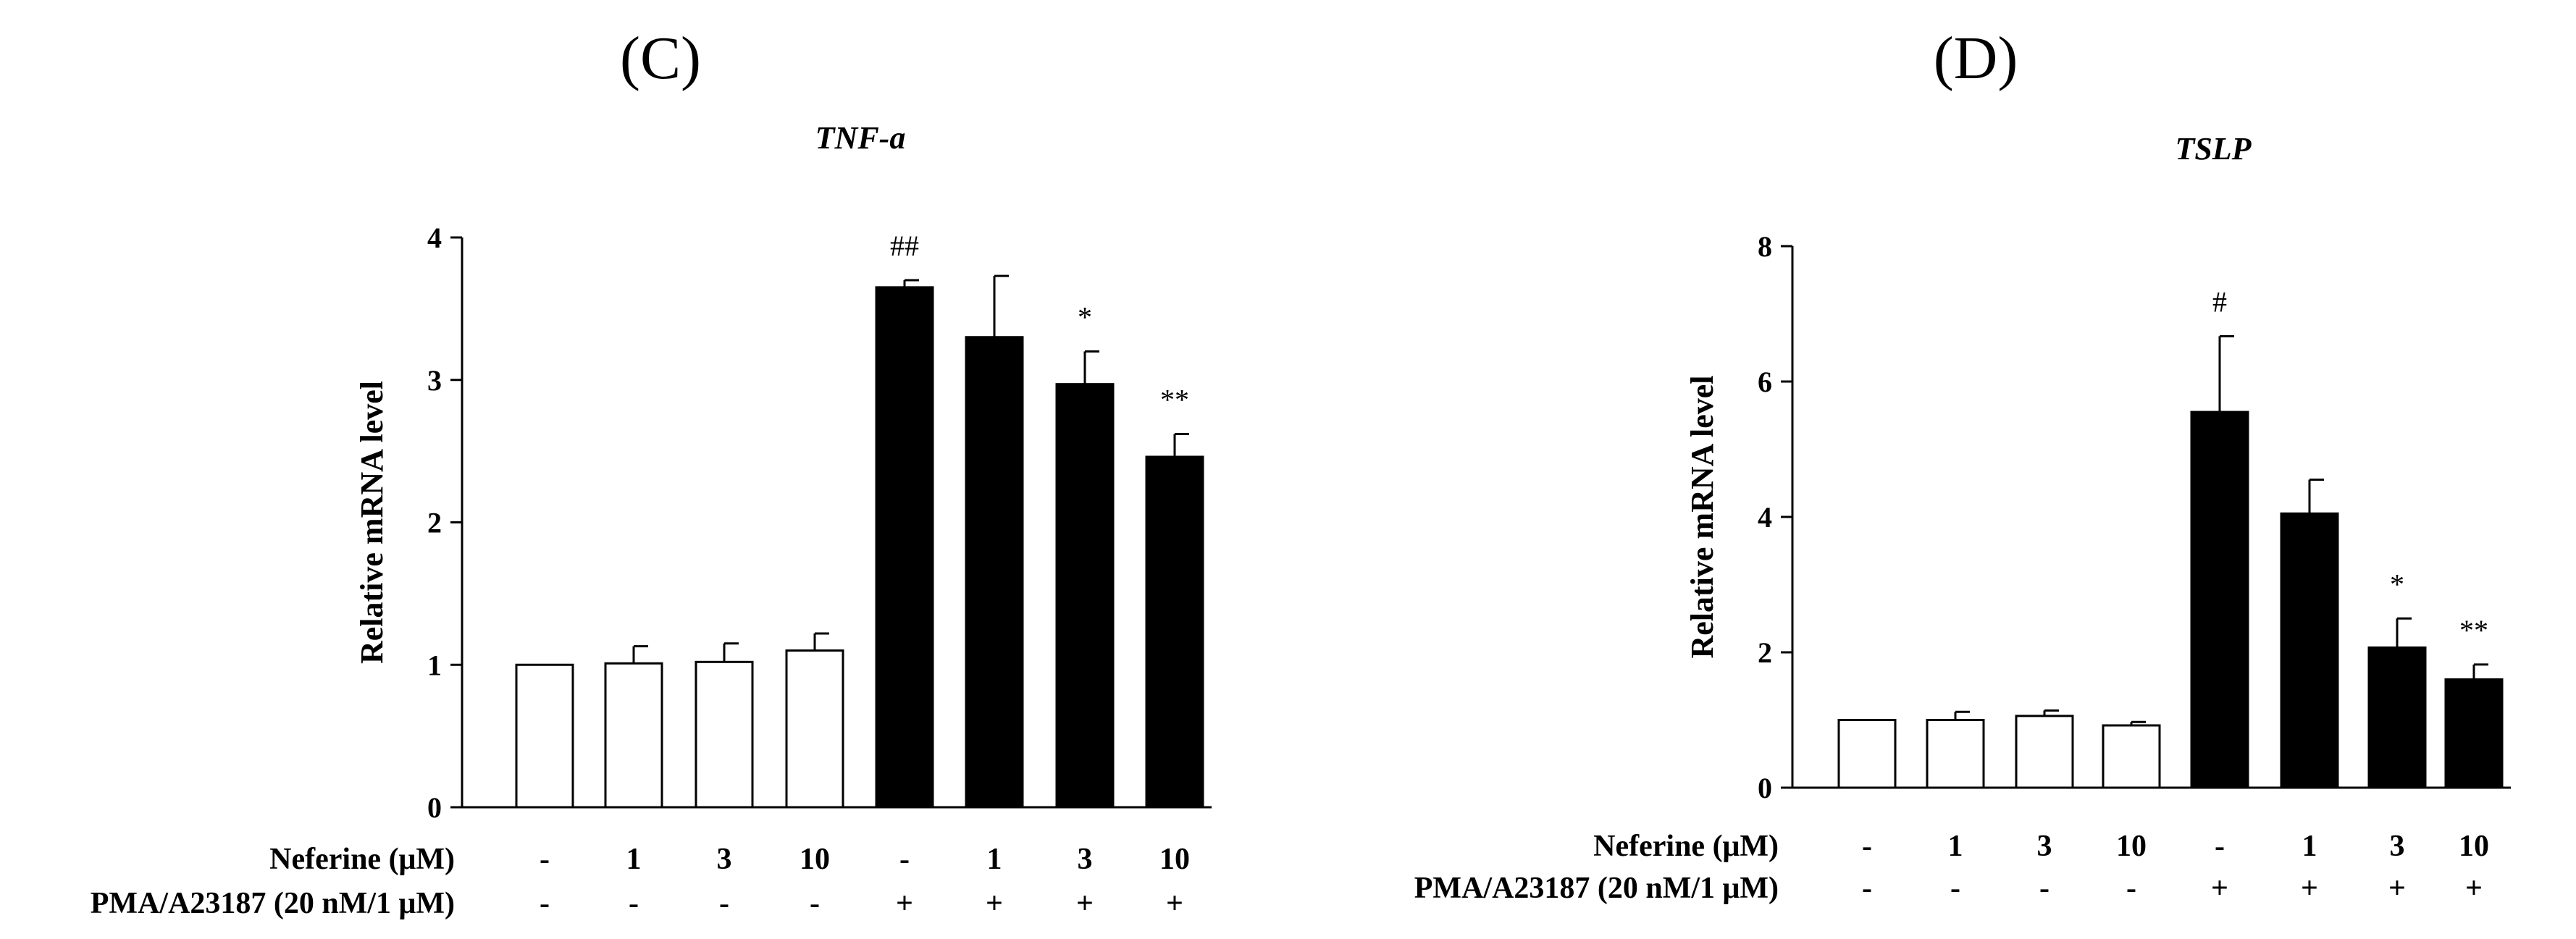  What do you see at coordinates (904, 246) in the screenshot?
I see `significance-marker: ##` at bounding box center [904, 246].